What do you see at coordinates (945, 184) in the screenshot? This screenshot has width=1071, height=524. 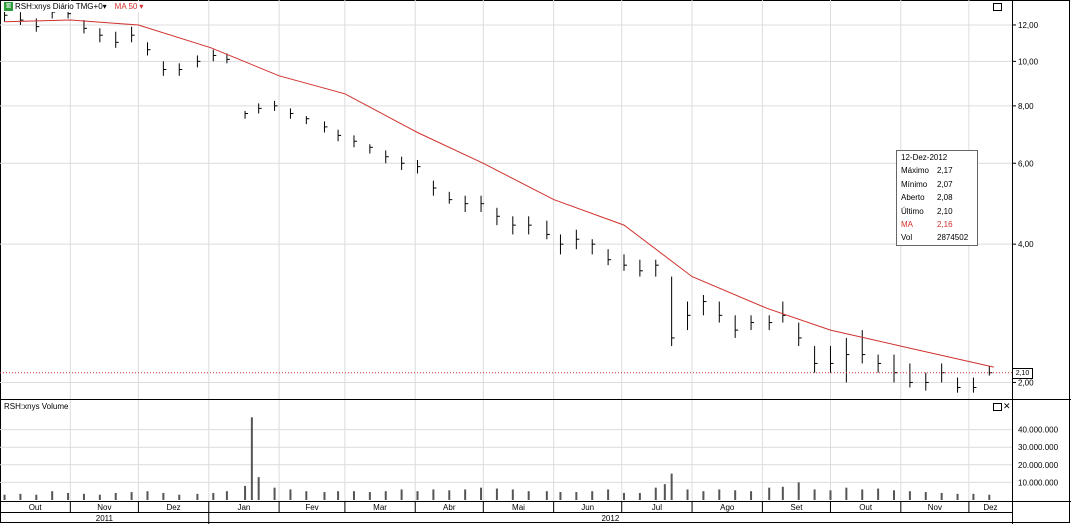 I see `tooltip-value: 2,07` at bounding box center [945, 184].